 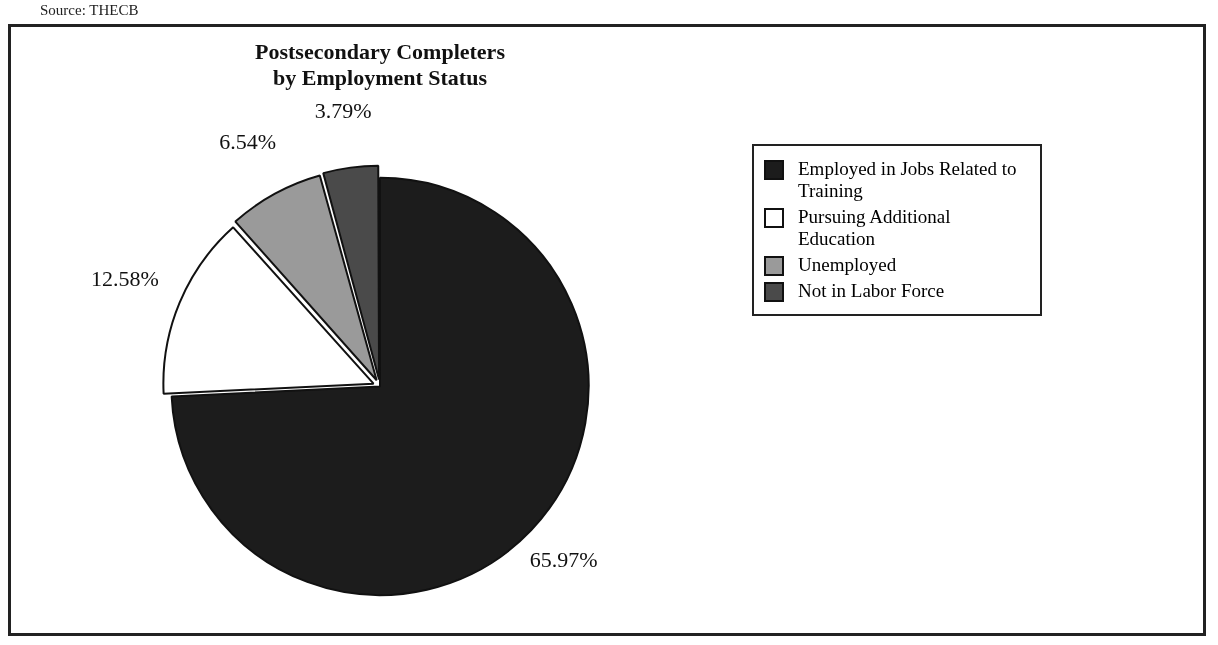 What do you see at coordinates (563, 560) in the screenshot?
I see `data-label: 65.97%` at bounding box center [563, 560].